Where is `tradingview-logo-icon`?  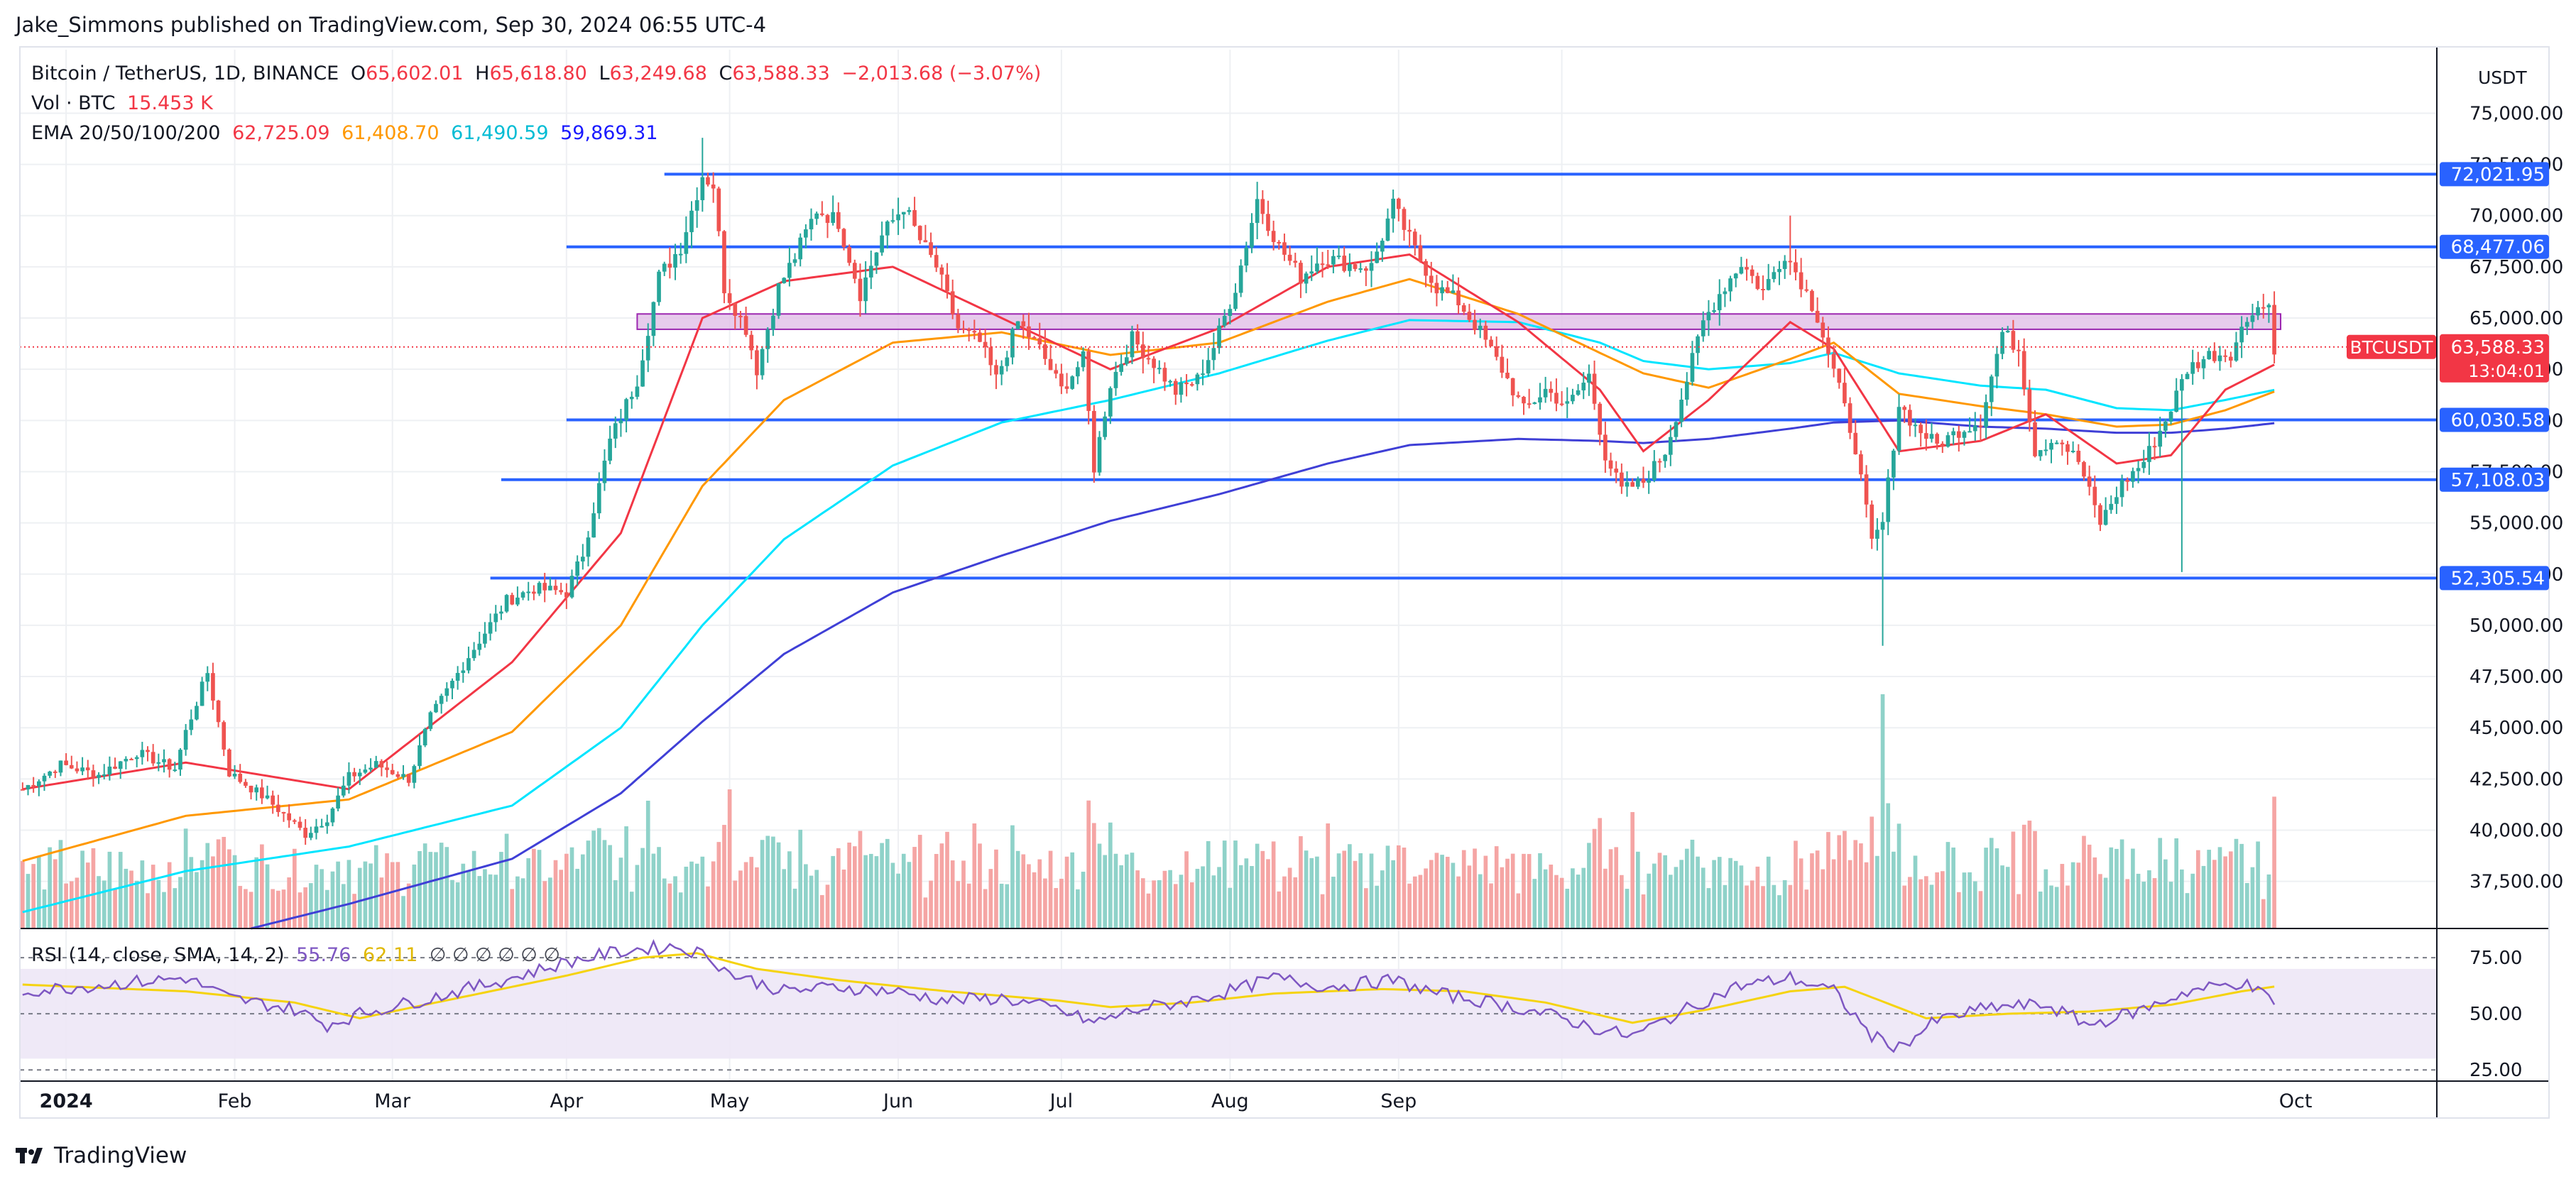 tradingview-logo-icon is located at coordinates (29, 1156).